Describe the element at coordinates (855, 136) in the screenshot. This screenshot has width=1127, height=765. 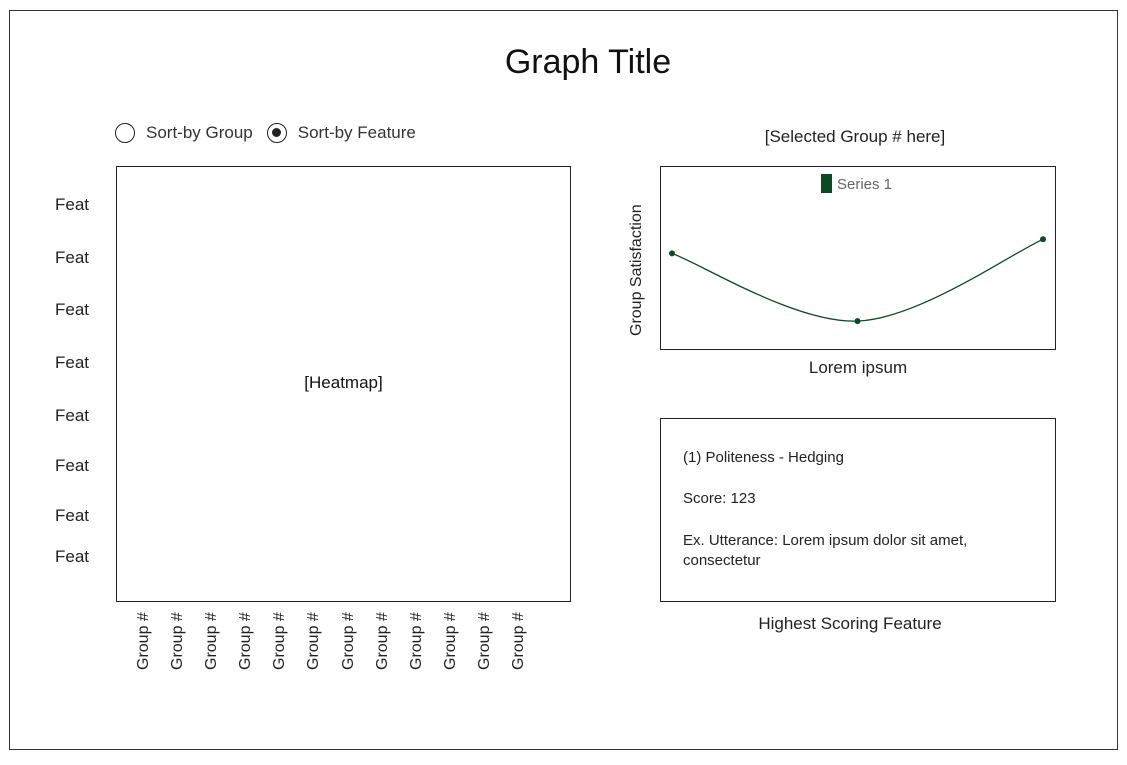
I see `selected-group-label: [Selected Group # here]` at that location.